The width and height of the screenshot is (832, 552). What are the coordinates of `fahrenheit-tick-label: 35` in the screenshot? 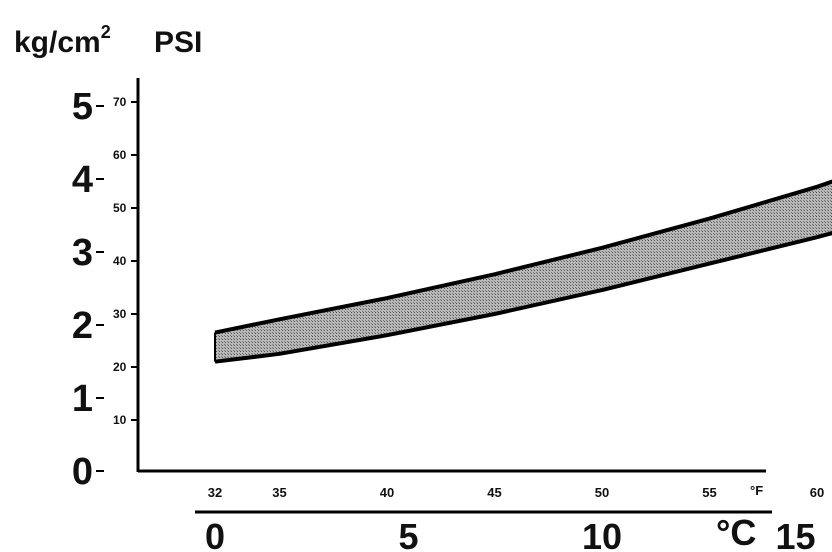 It's located at (279, 492).